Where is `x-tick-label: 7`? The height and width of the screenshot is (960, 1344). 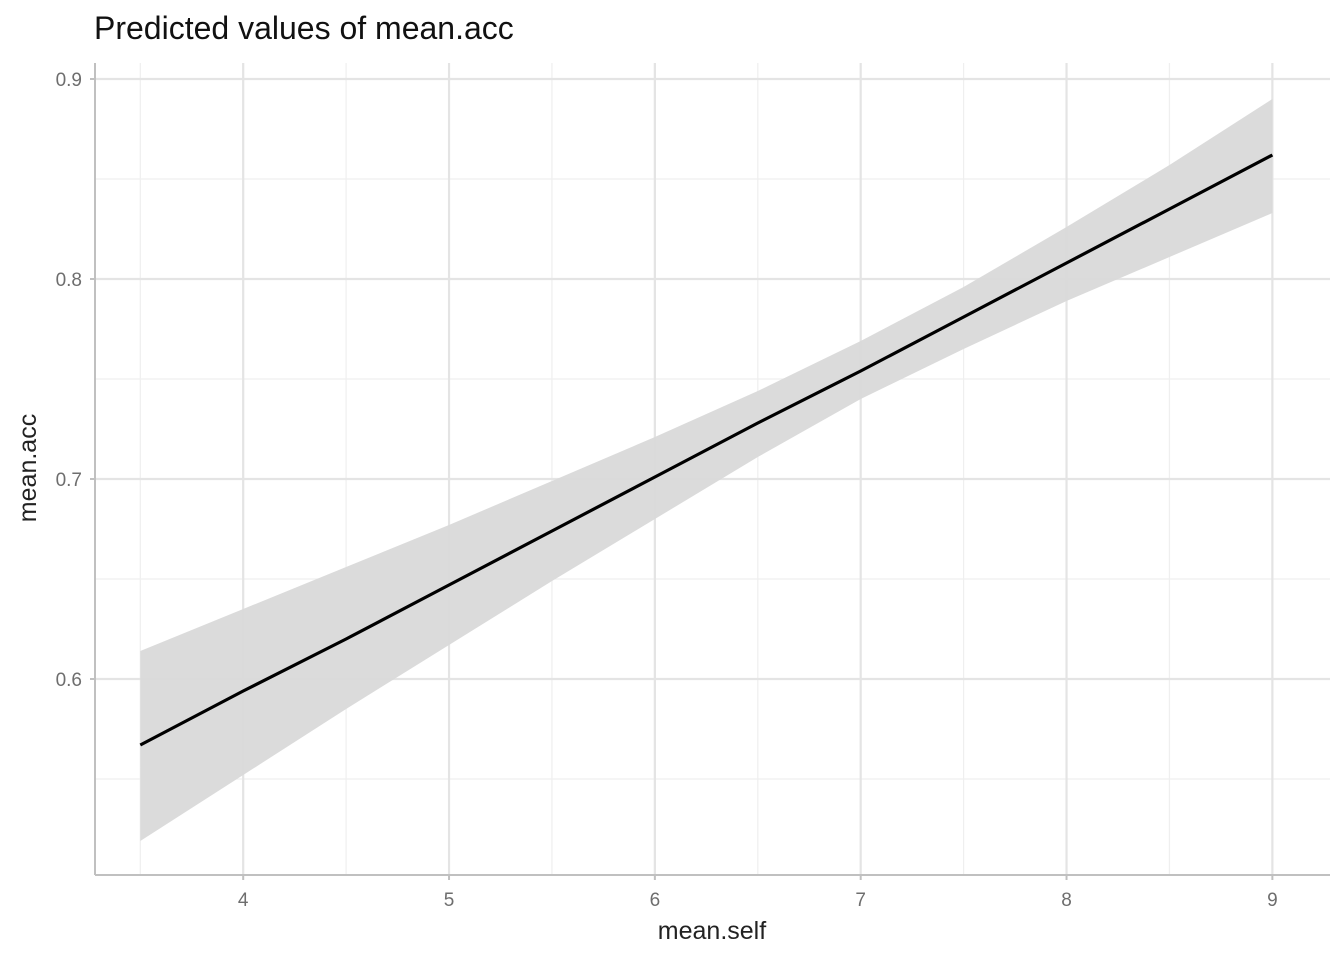
x-tick-label: 7 is located at coordinates (860, 900).